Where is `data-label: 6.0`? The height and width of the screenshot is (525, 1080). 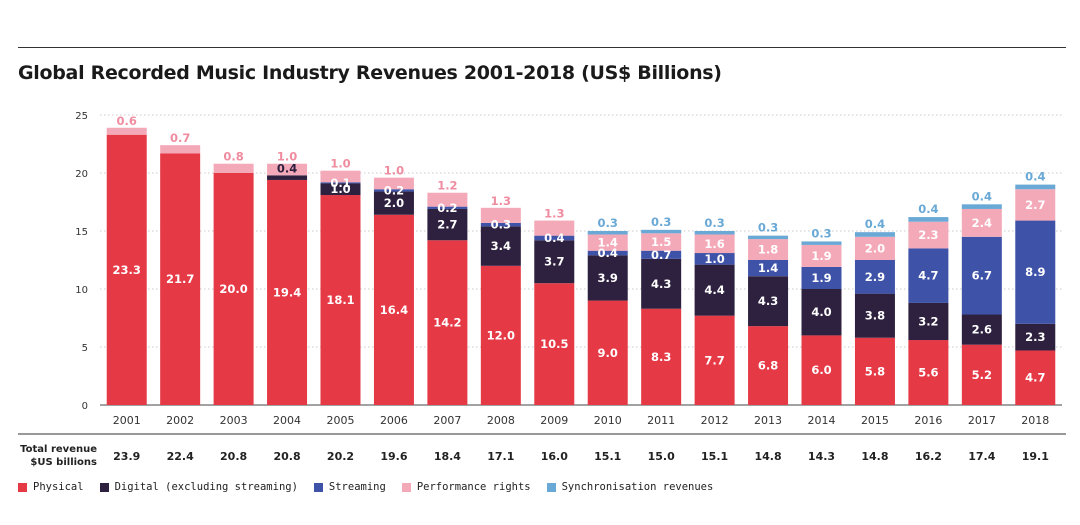
data-label: 6.0 is located at coordinates (821, 370).